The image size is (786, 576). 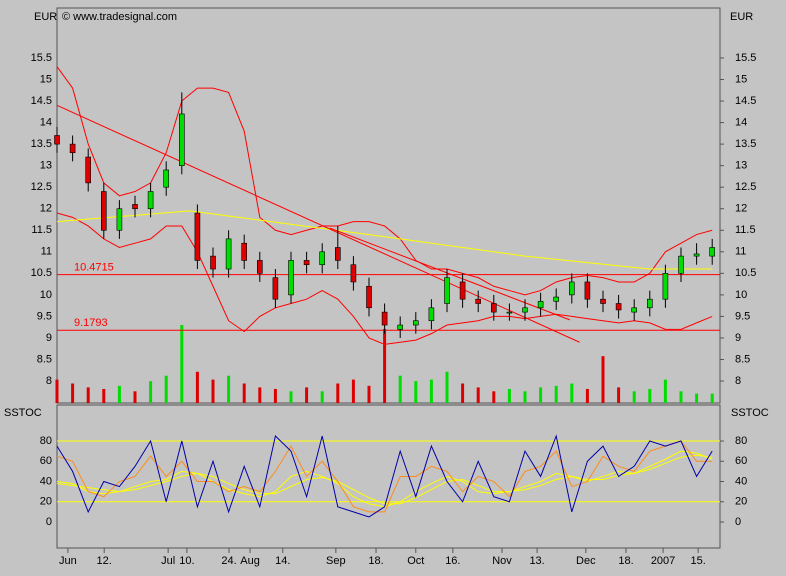 I want to click on y-tick-label: 13, so click(x=46, y=166).